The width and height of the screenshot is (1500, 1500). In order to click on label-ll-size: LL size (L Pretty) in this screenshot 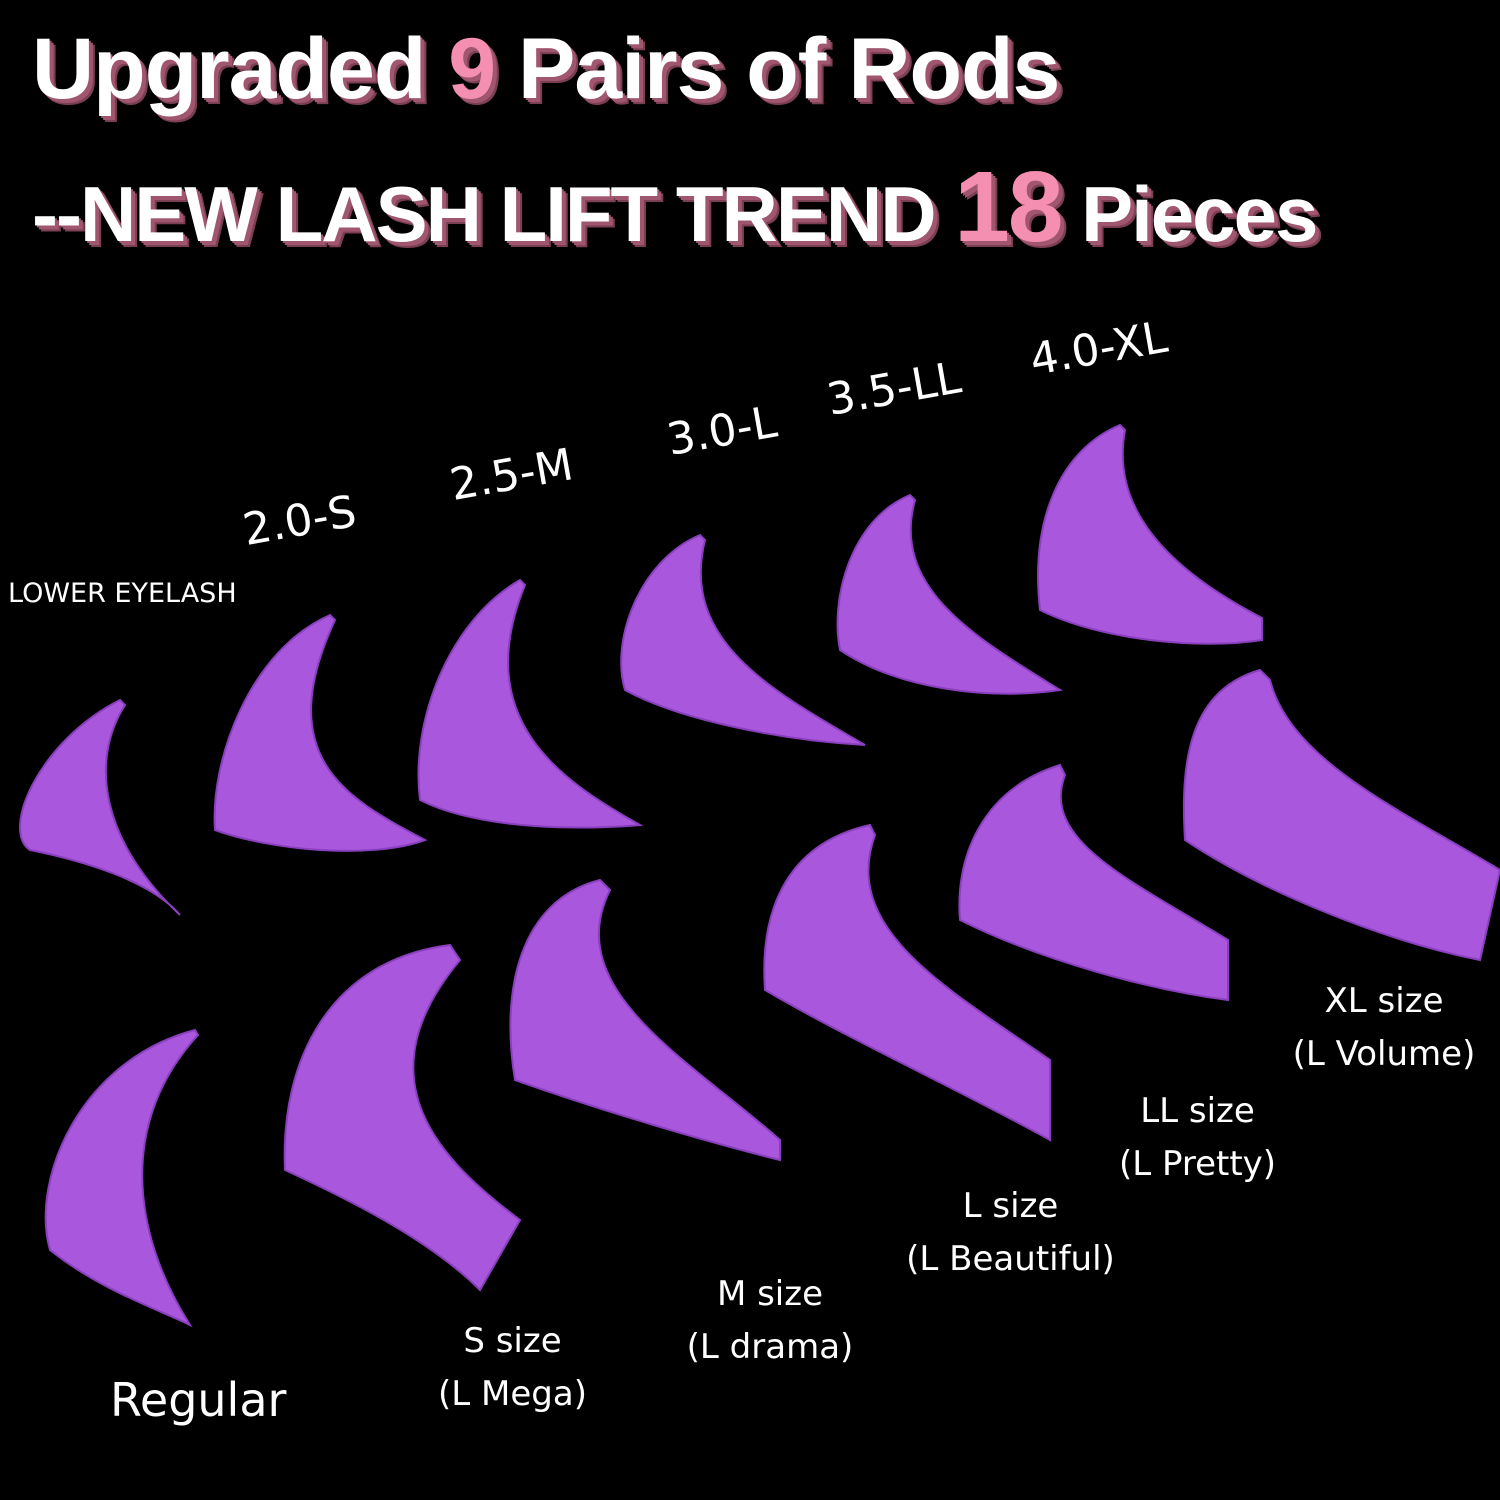, I will do `click(1197, 1137)`.